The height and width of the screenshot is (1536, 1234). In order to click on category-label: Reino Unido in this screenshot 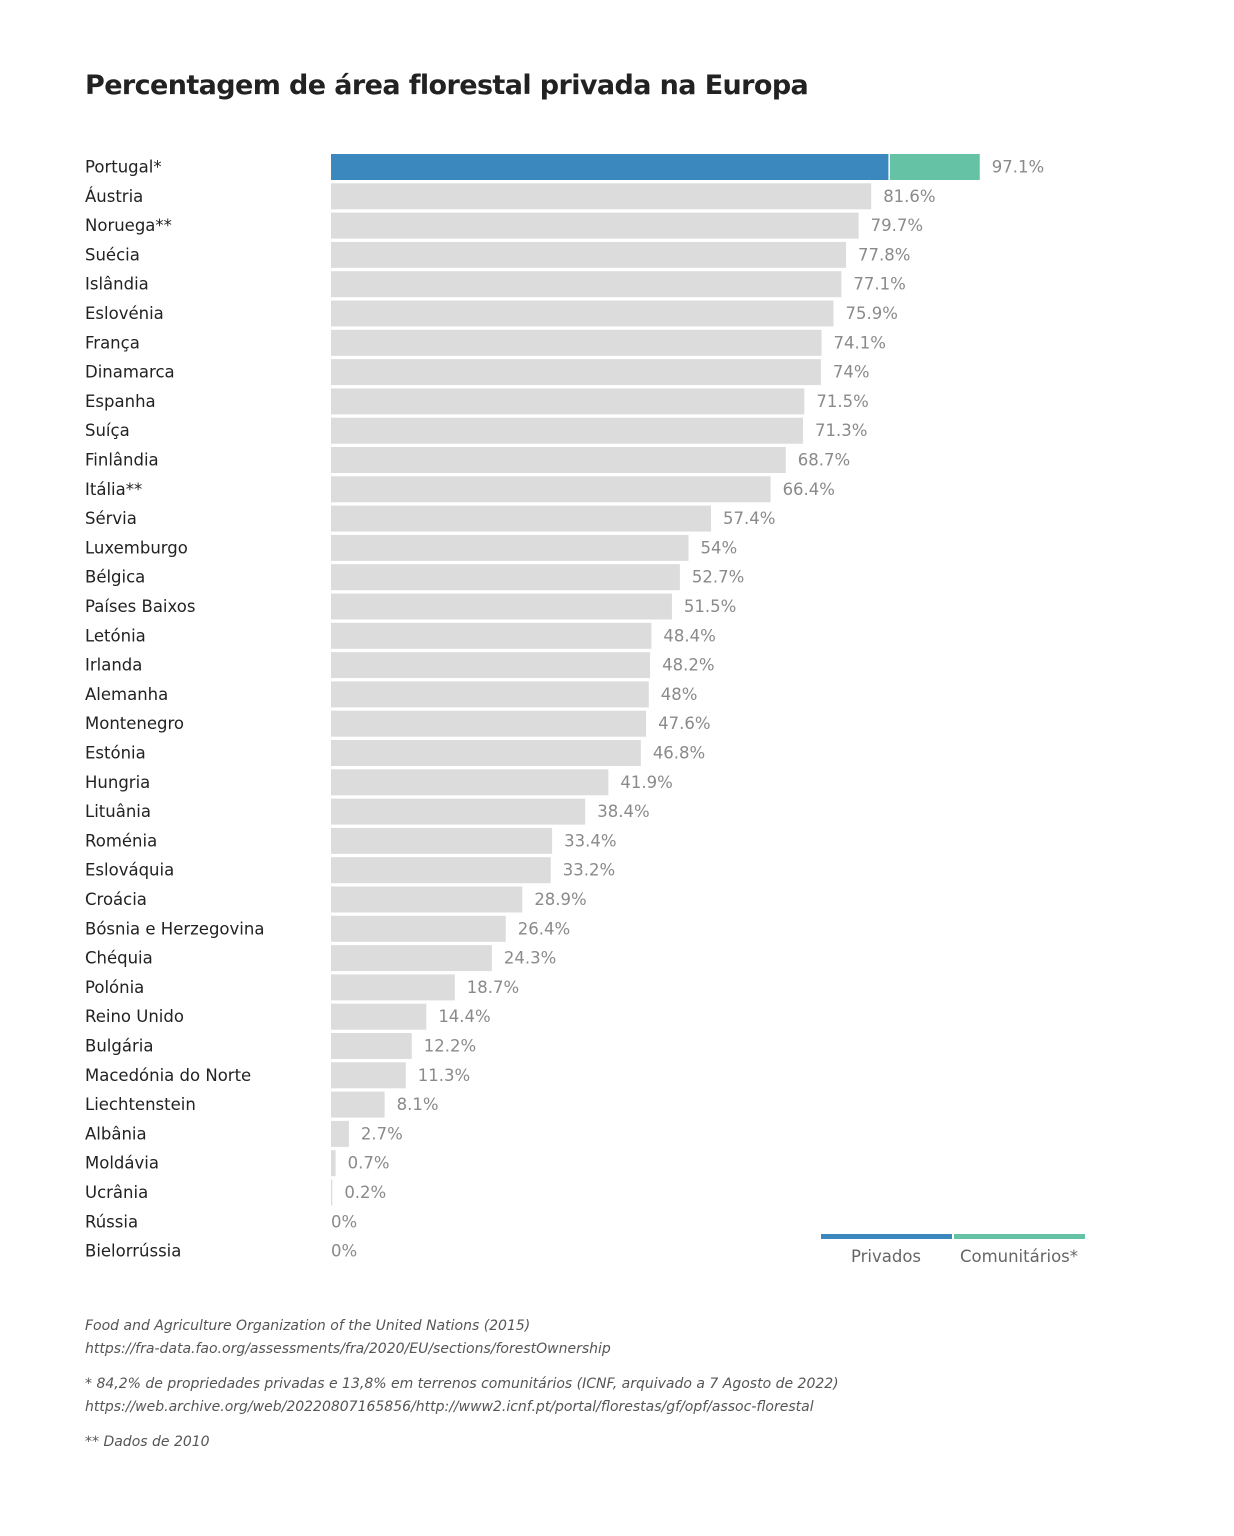, I will do `click(134, 1016)`.